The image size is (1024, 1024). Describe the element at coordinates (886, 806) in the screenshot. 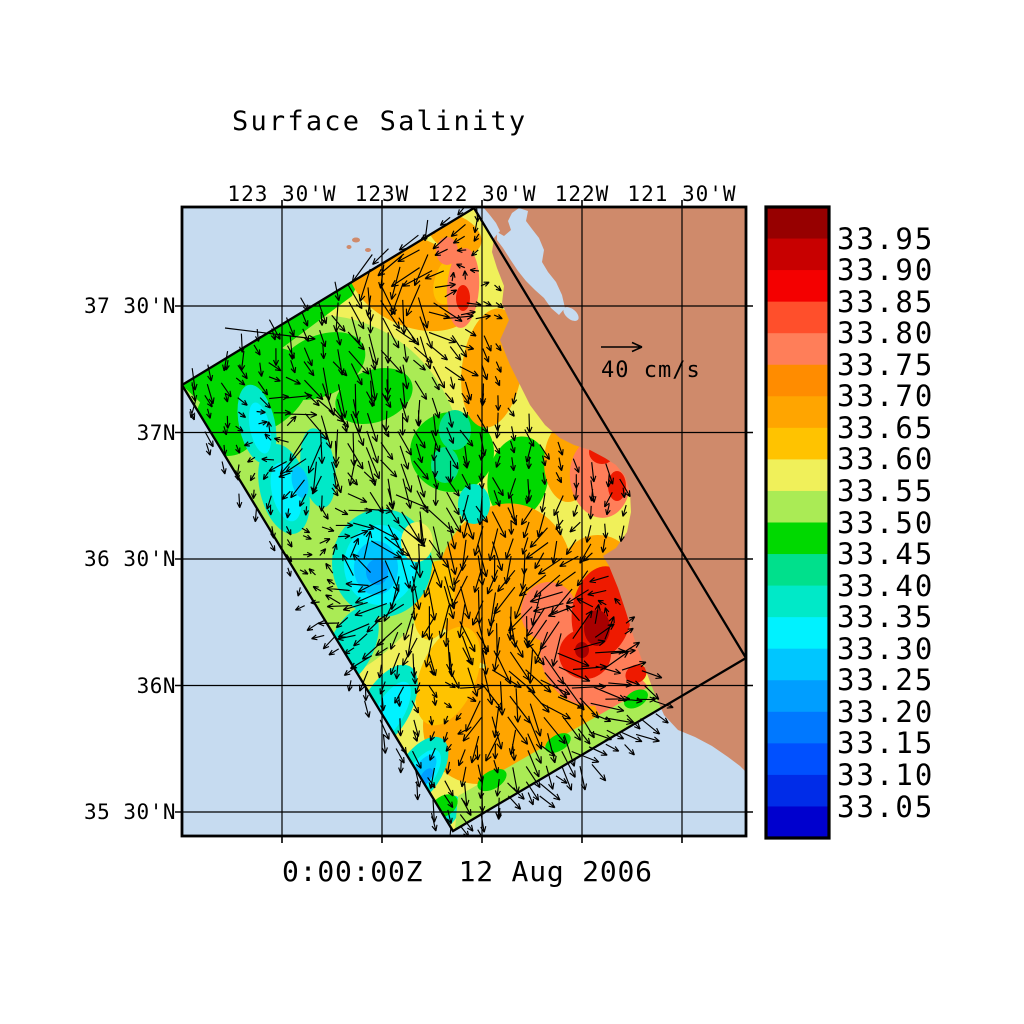

I see `colorbar-tick-label: 33.05` at that location.